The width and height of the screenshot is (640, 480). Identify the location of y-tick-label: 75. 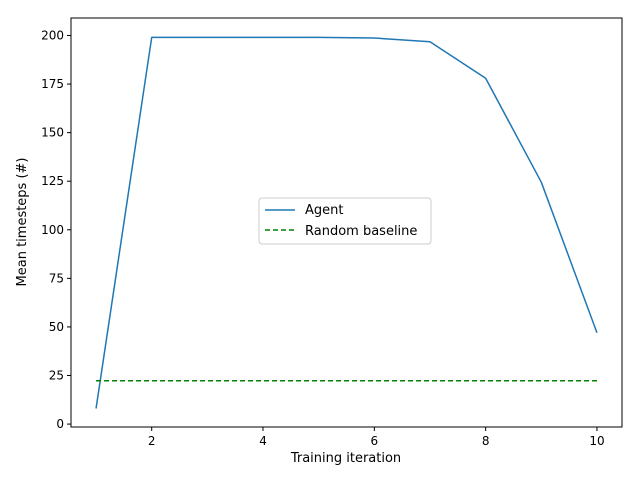
(56, 278).